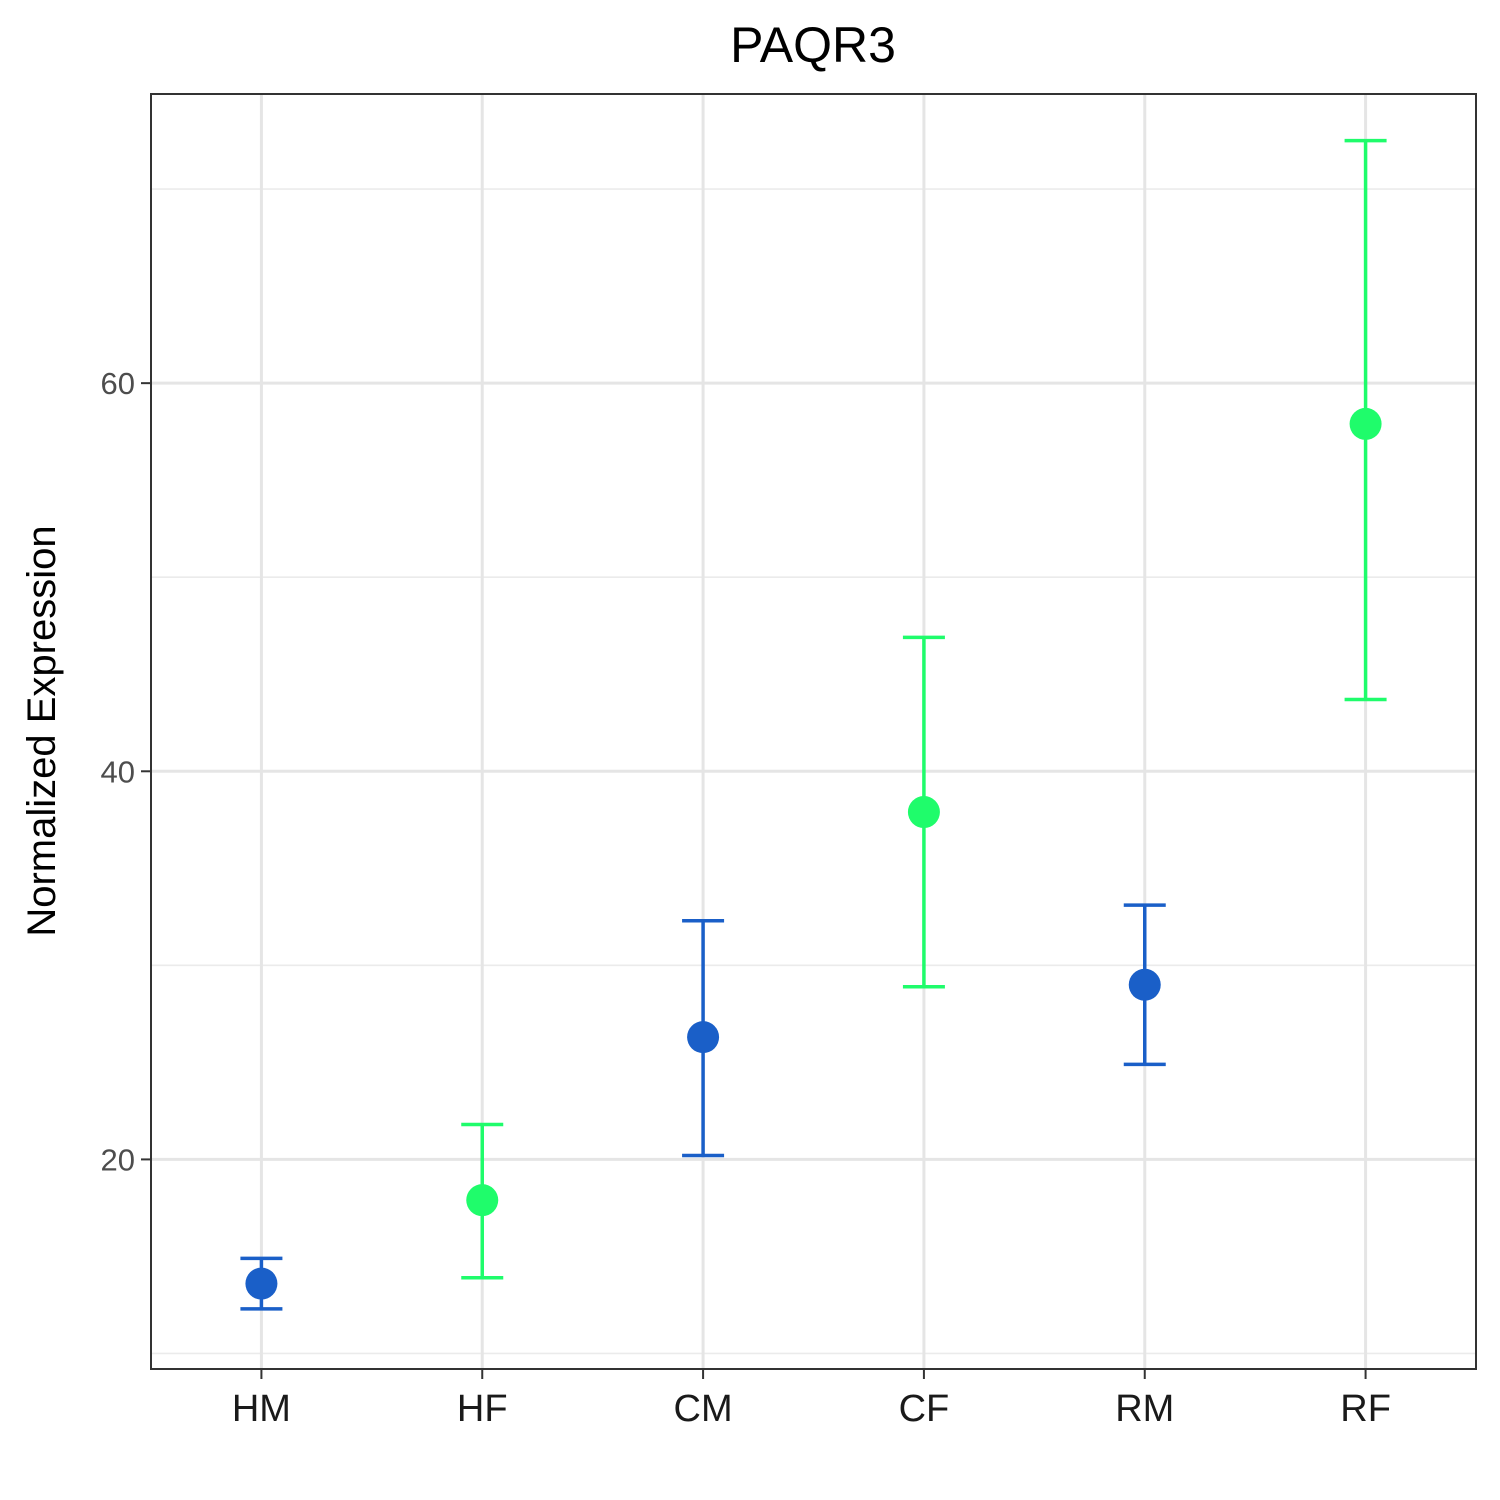 The height and width of the screenshot is (1500, 1500). What do you see at coordinates (811, 1399) in the screenshot?
I see `x-axis: HM HF CM CF RM RF` at bounding box center [811, 1399].